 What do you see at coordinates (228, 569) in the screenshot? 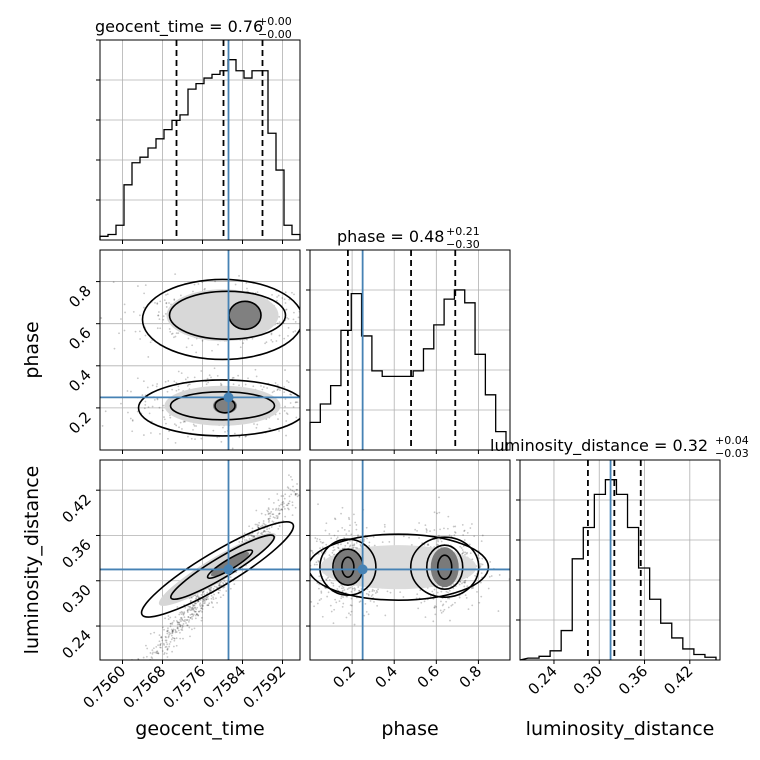
I see `truth-point` at bounding box center [228, 569].